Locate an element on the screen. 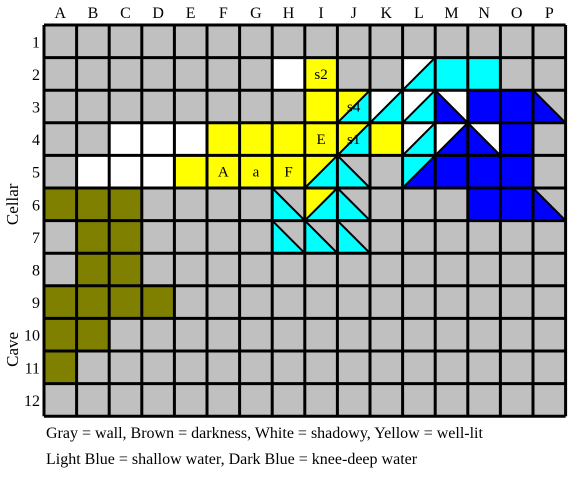 The height and width of the screenshot is (480, 580). cell-M4-diagonal is located at coordinates (451, 139).